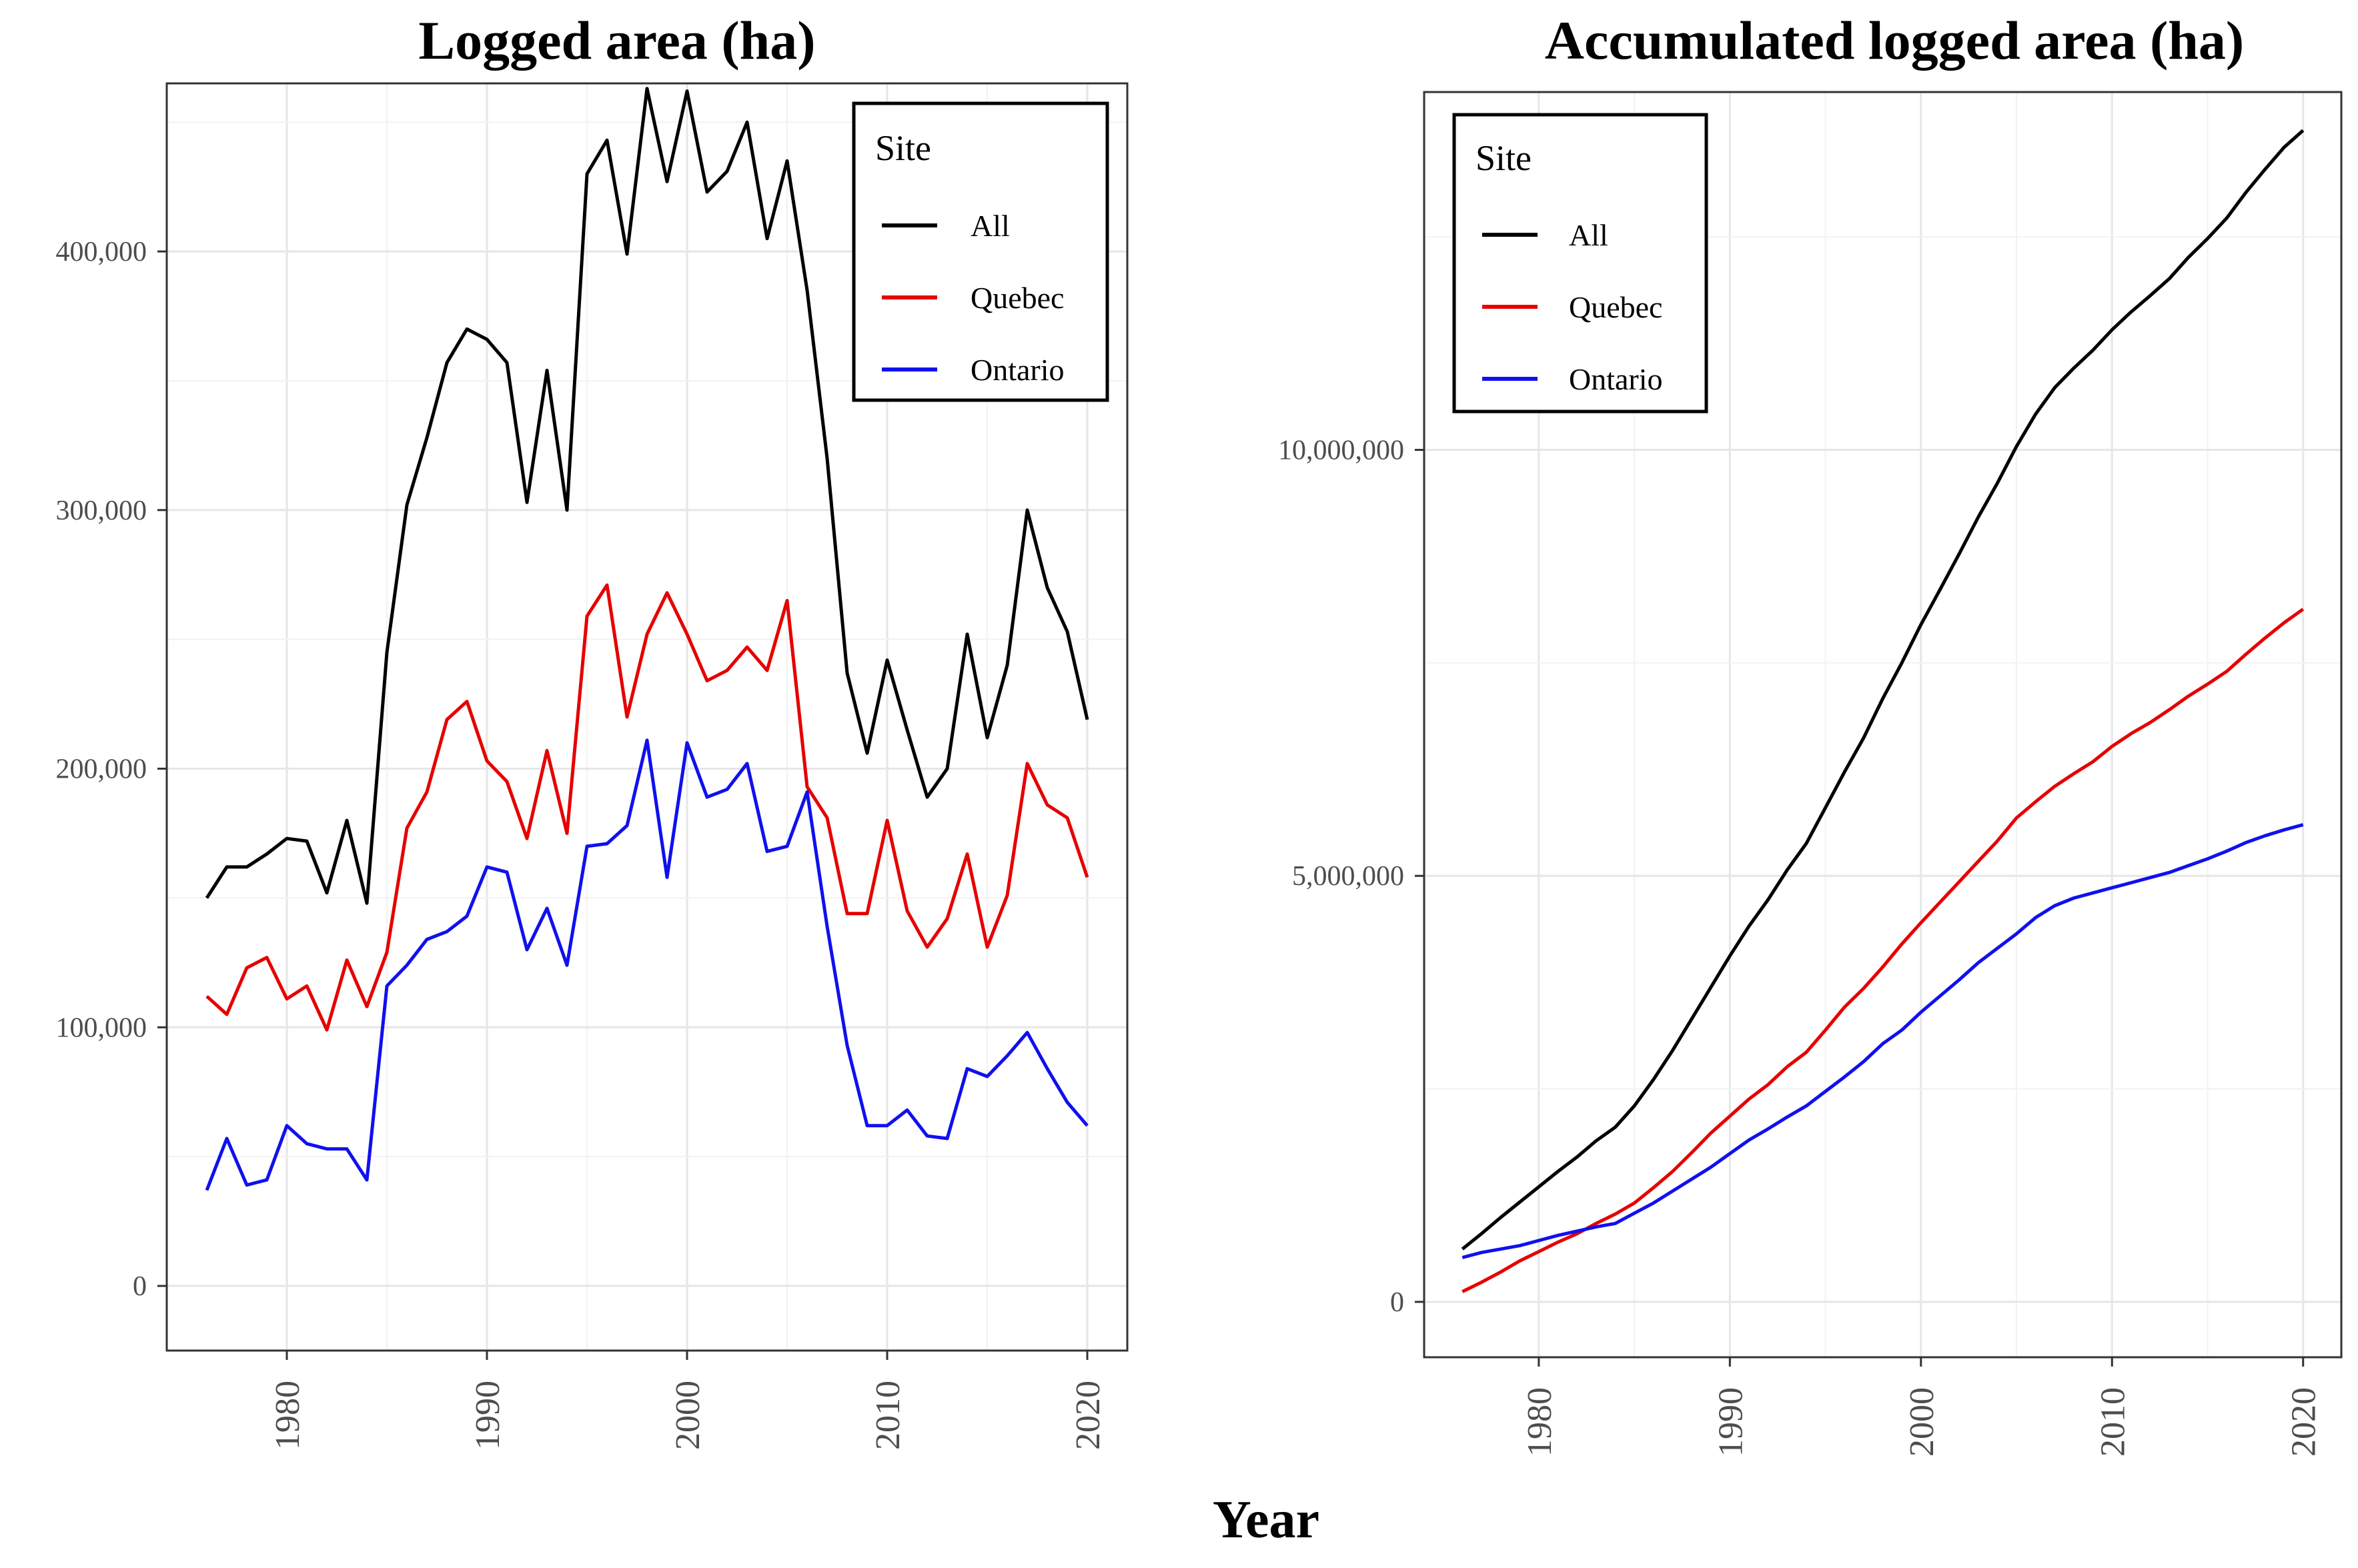 This screenshot has height=1568, width=2358. I want to click on chart-title-logged-area: Logged area (ha), so click(616, 40).